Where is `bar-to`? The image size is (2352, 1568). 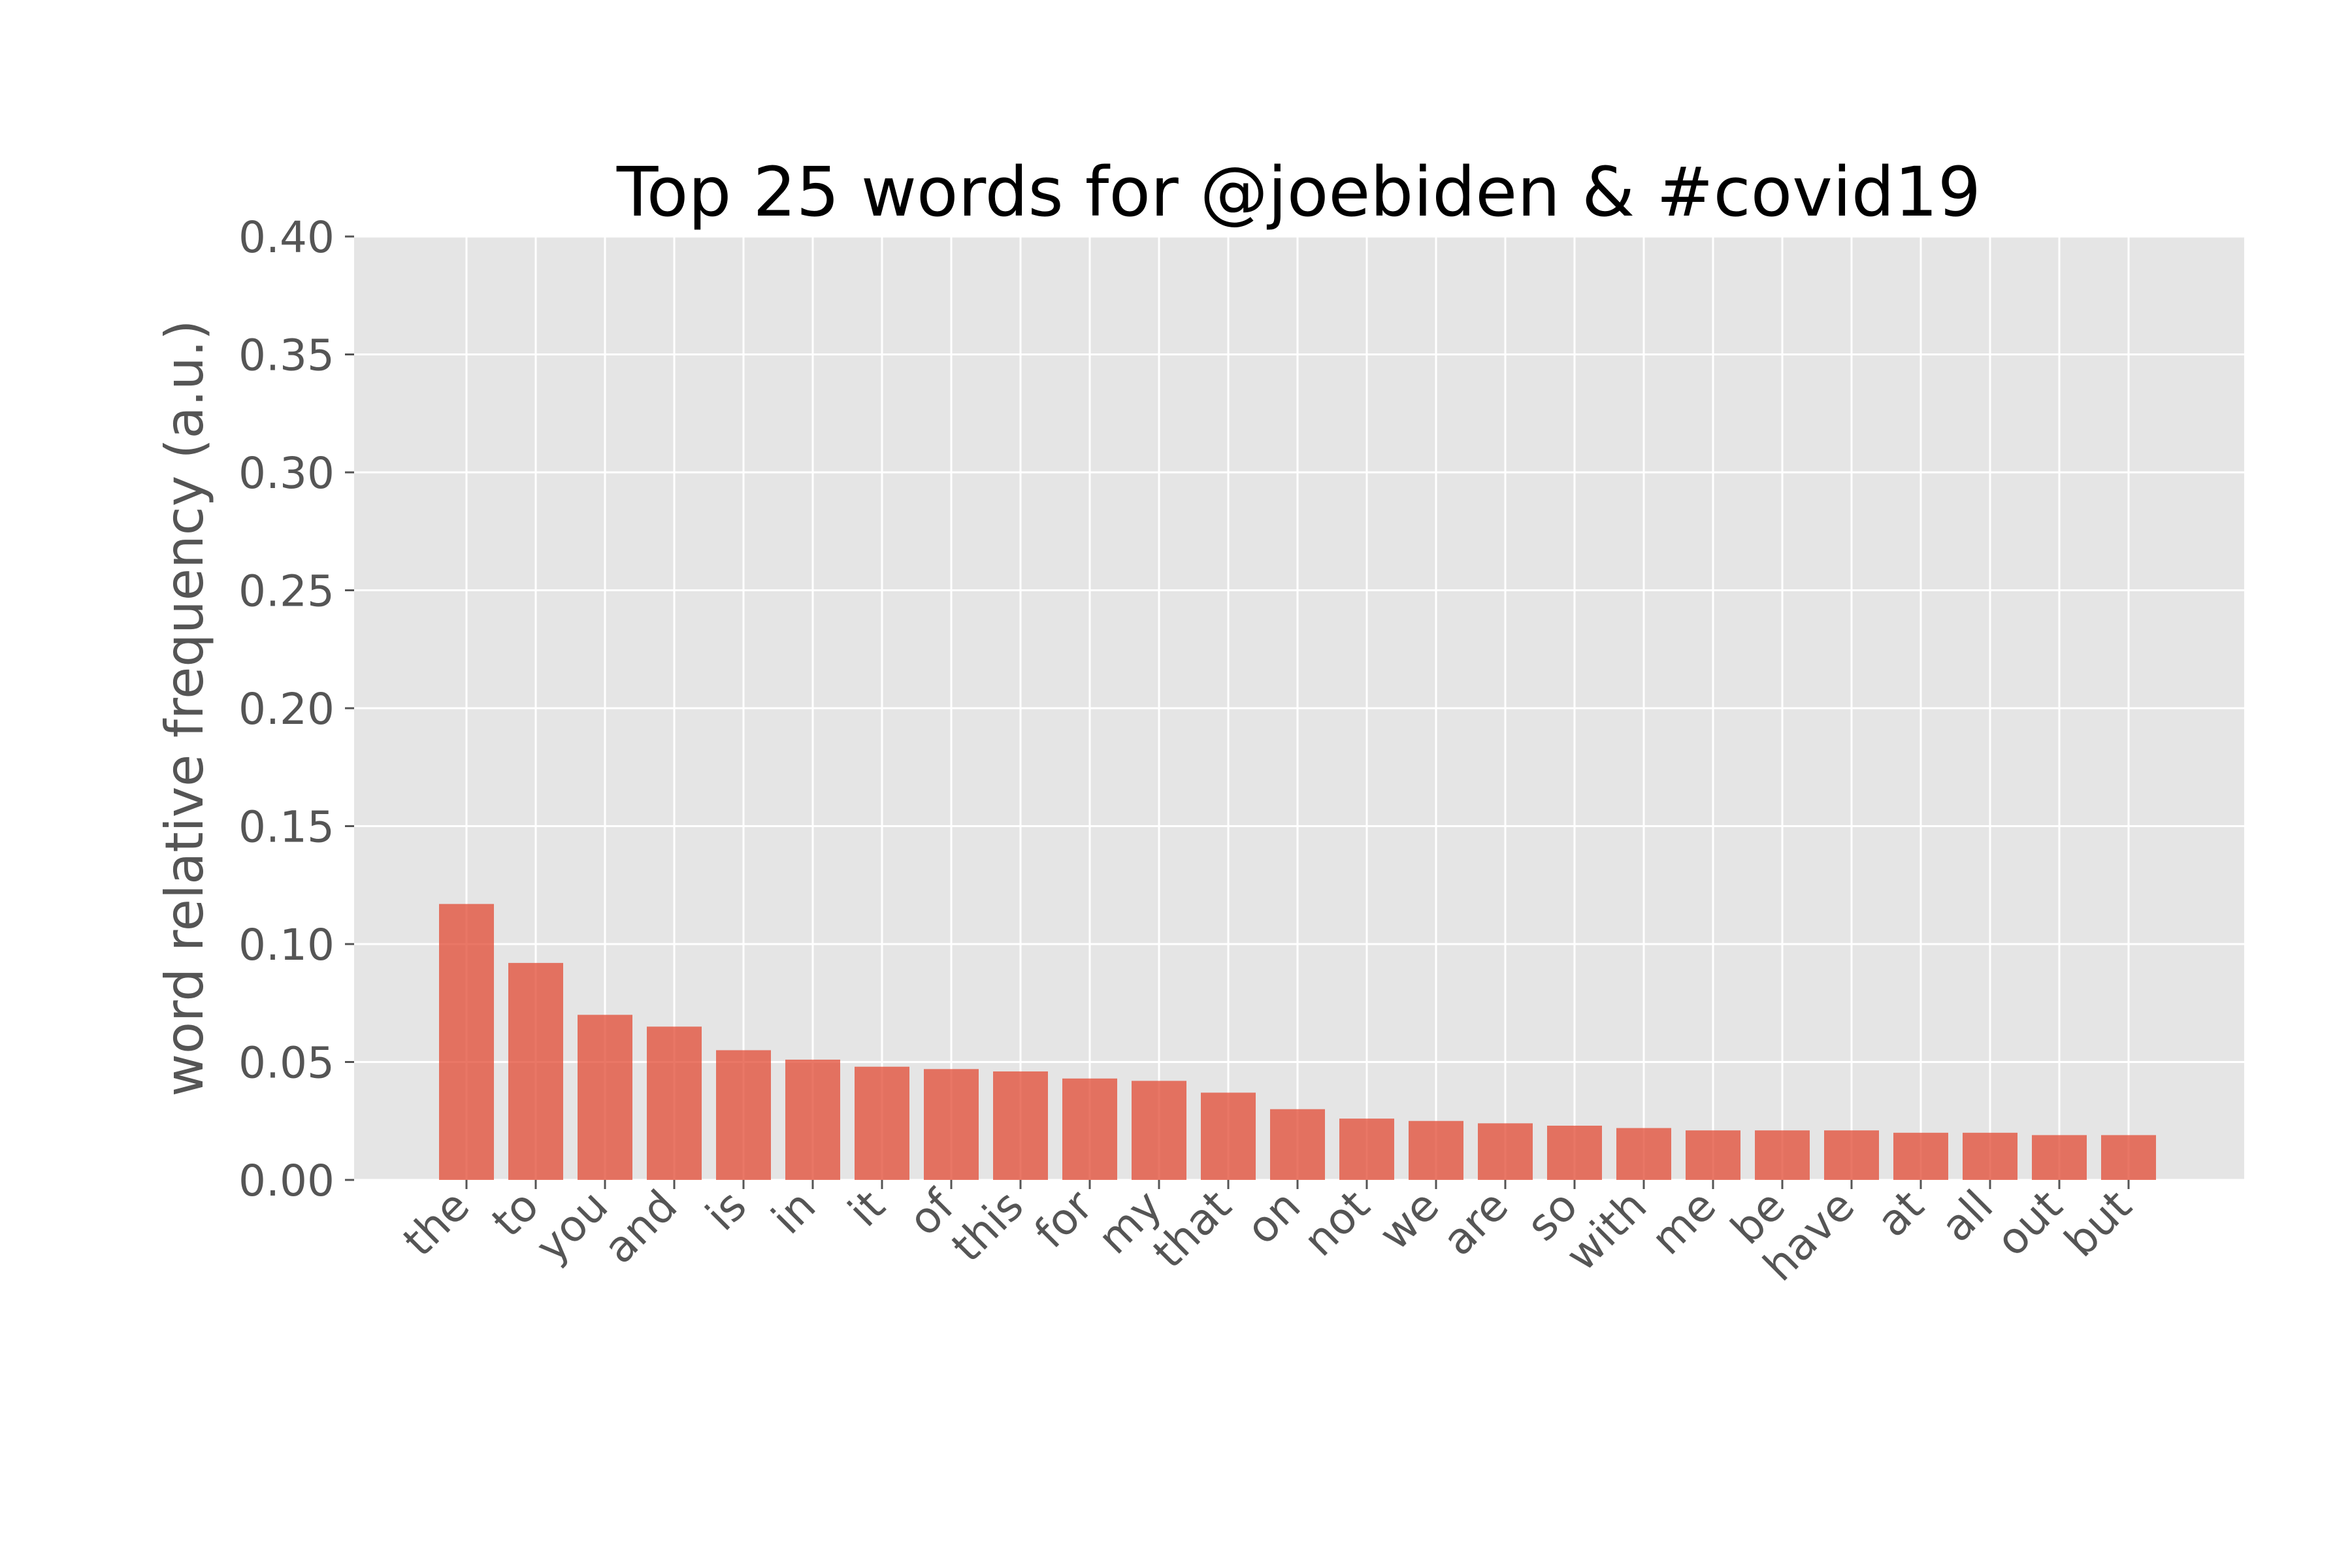 bar-to is located at coordinates (535, 1071).